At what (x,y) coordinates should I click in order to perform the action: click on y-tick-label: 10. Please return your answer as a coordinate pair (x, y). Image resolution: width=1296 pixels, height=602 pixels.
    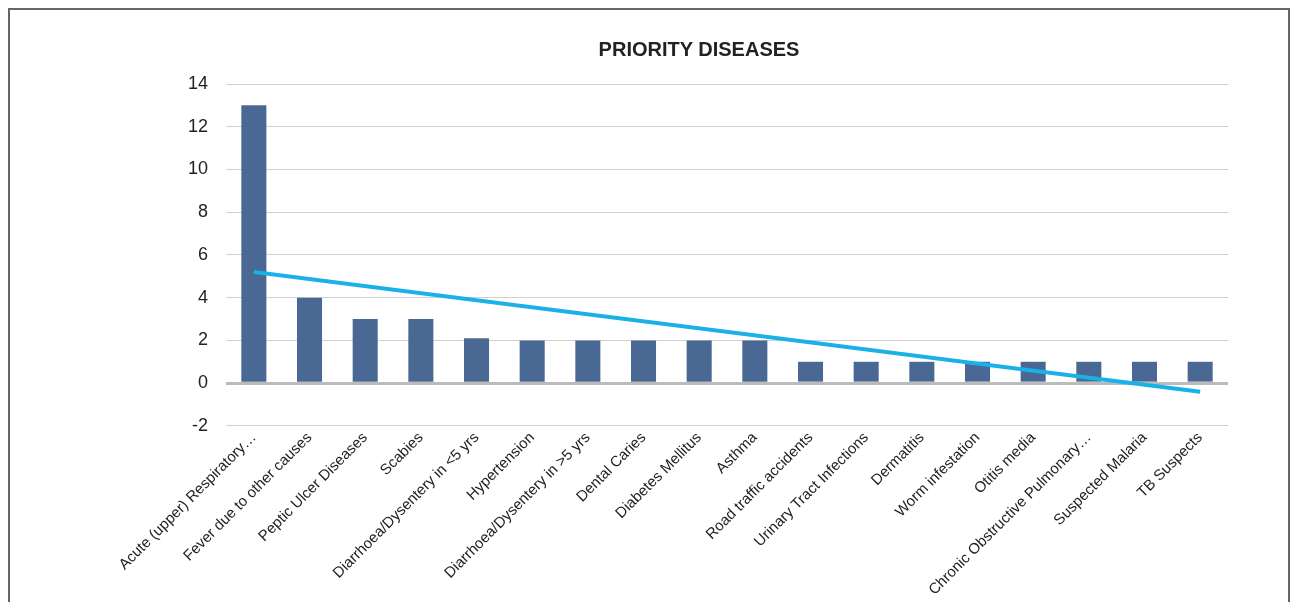
    Looking at the image, I should click on (198, 168).